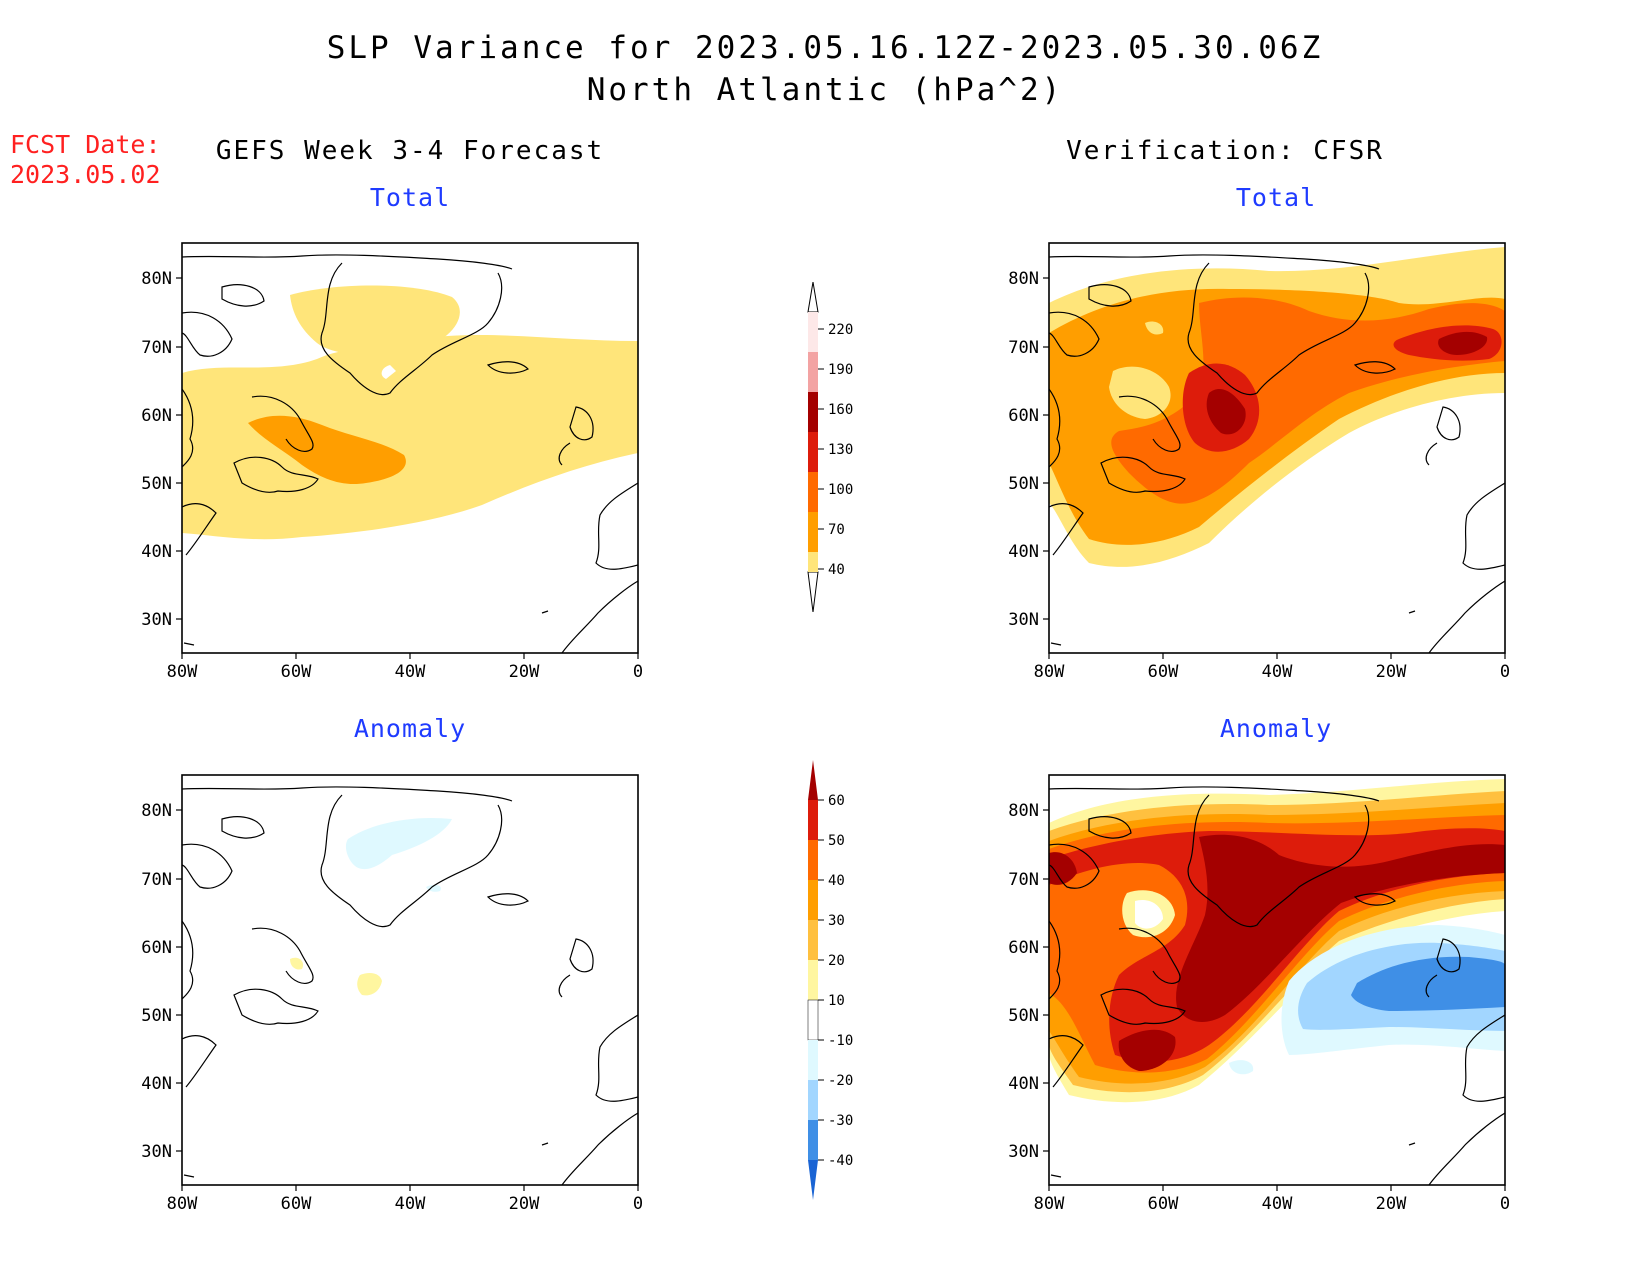 Image resolution: width=1650 pixels, height=1275 pixels. Describe the element at coordinates (836, 881) in the screenshot. I see `colorbar-anomaly-label: 40` at that location.